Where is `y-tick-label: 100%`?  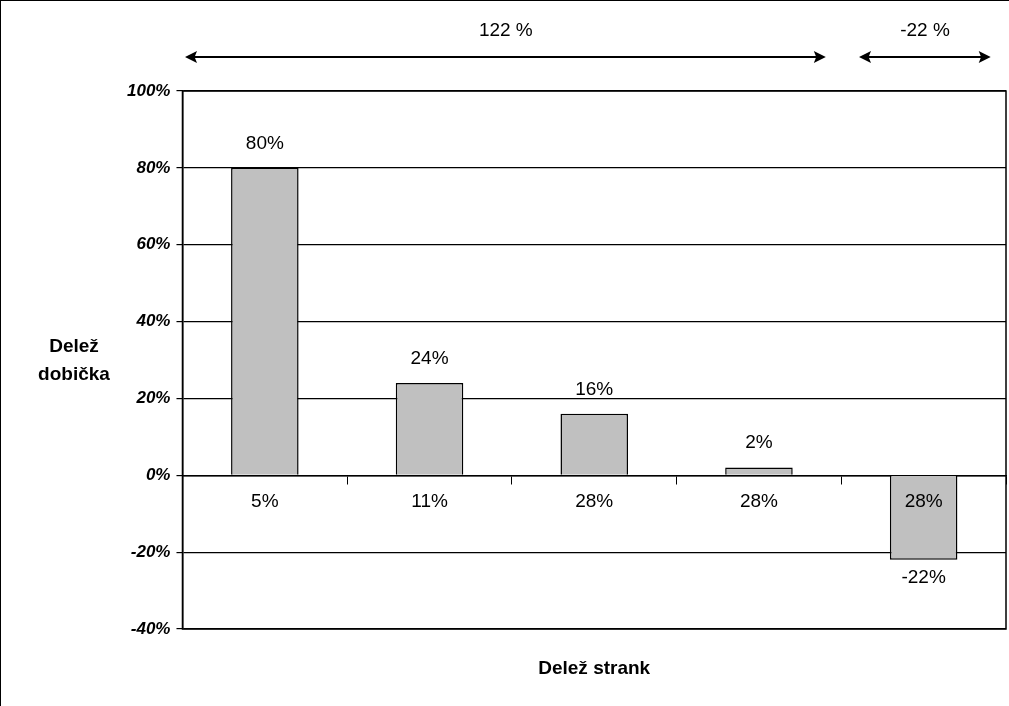 y-tick-label: 100% is located at coordinates (149, 90).